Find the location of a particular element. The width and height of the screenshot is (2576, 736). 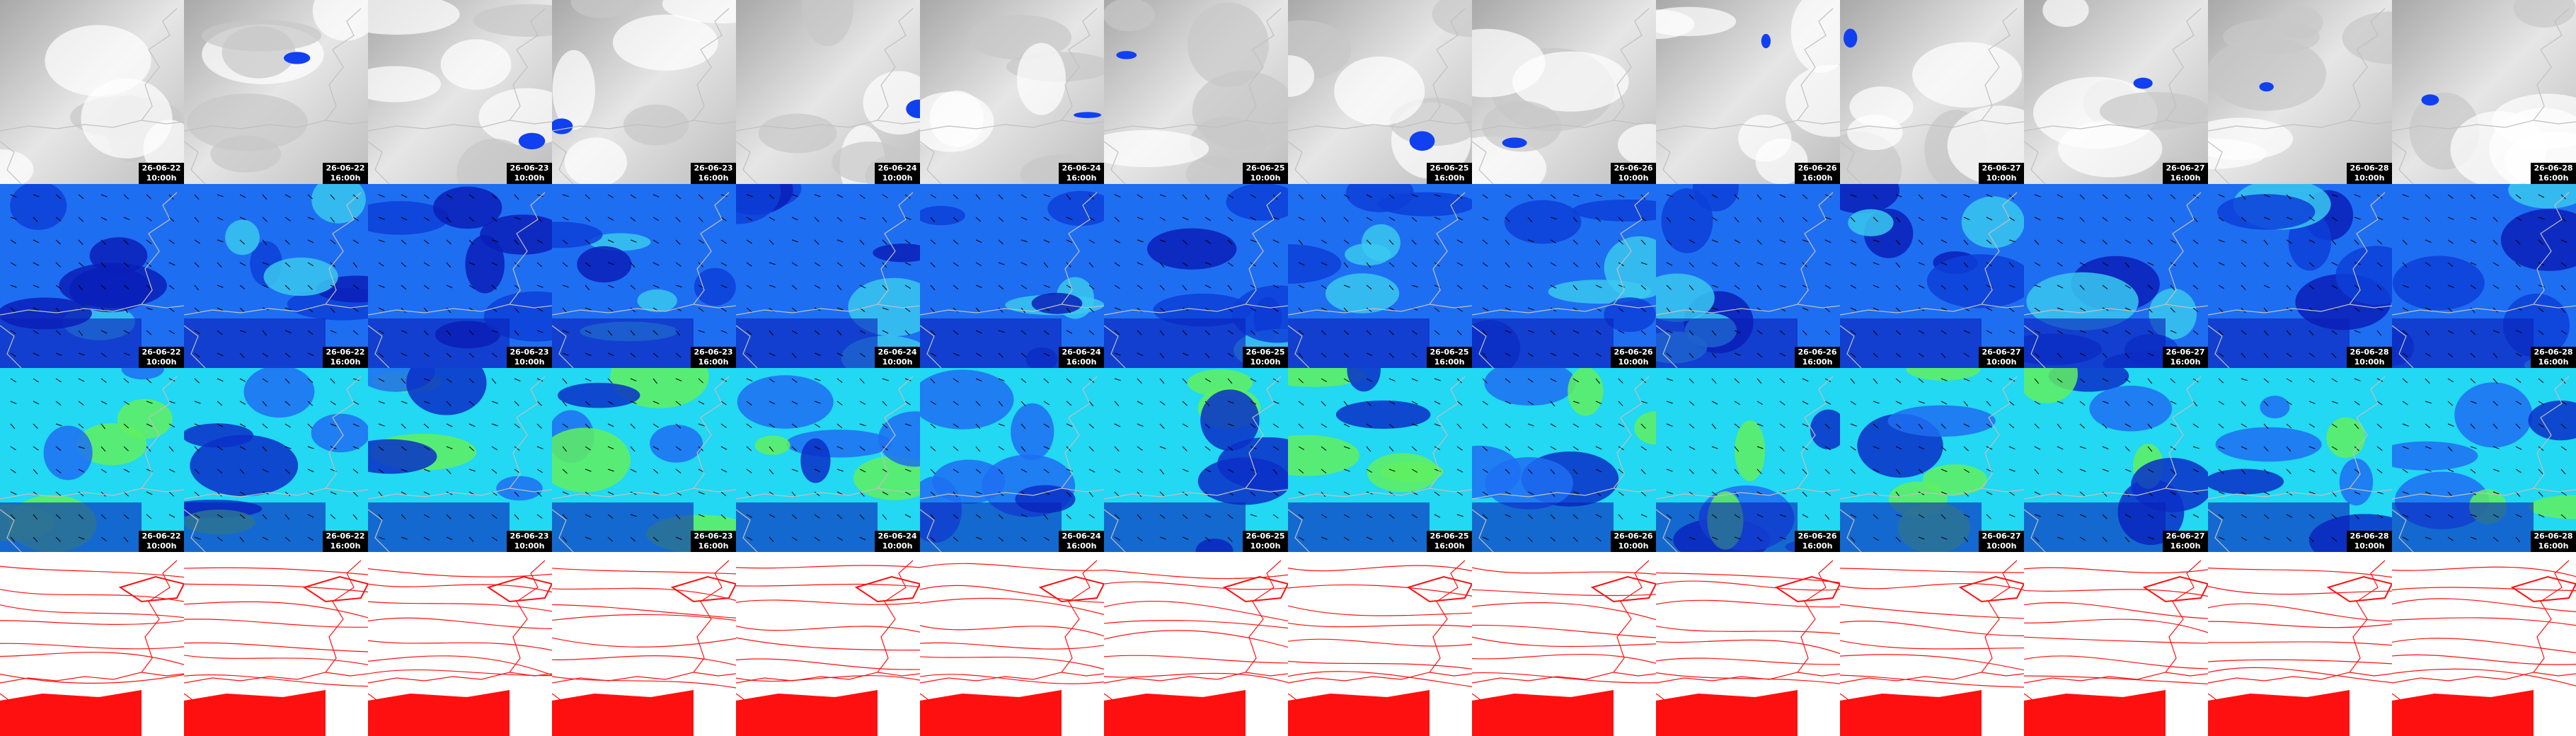

date-label: 26-06-24 is located at coordinates (1081, 352).